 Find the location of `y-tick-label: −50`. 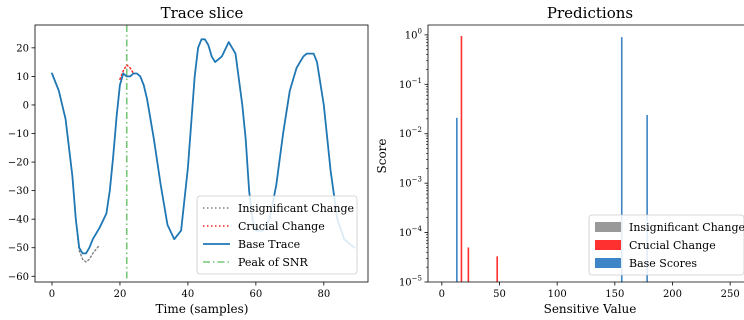

y-tick-label: −50 is located at coordinates (18, 248).